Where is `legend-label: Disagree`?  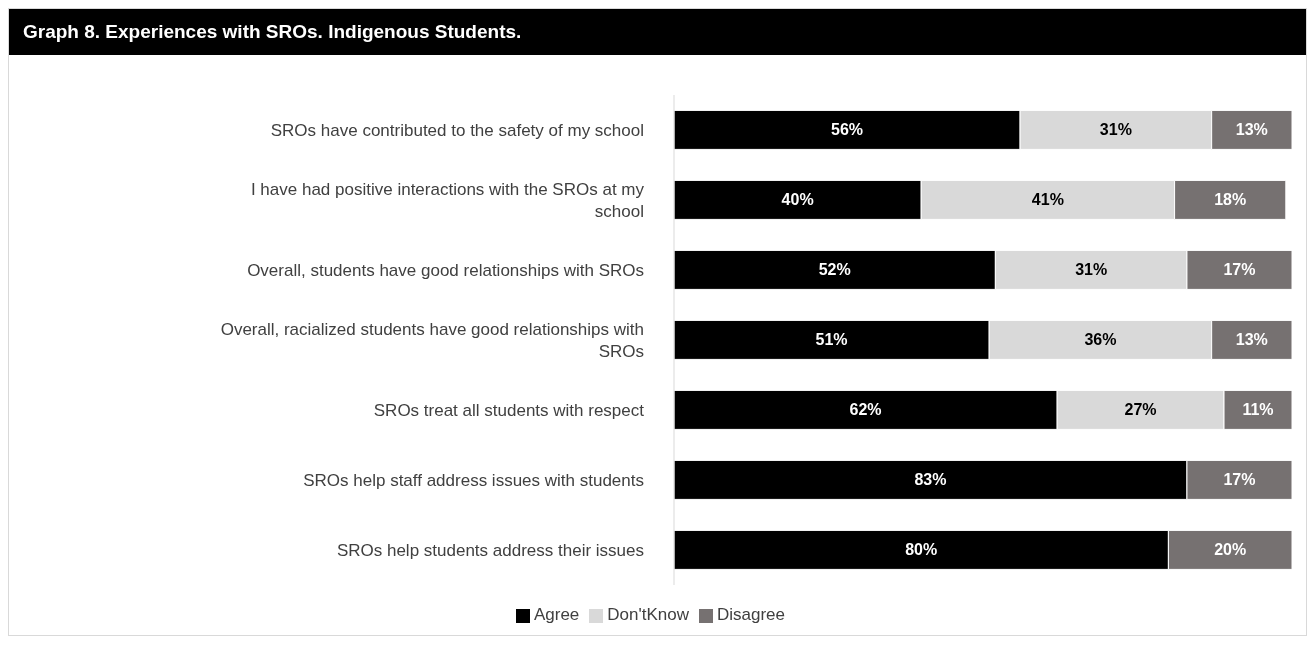
legend-label: Disagree is located at coordinates (751, 614).